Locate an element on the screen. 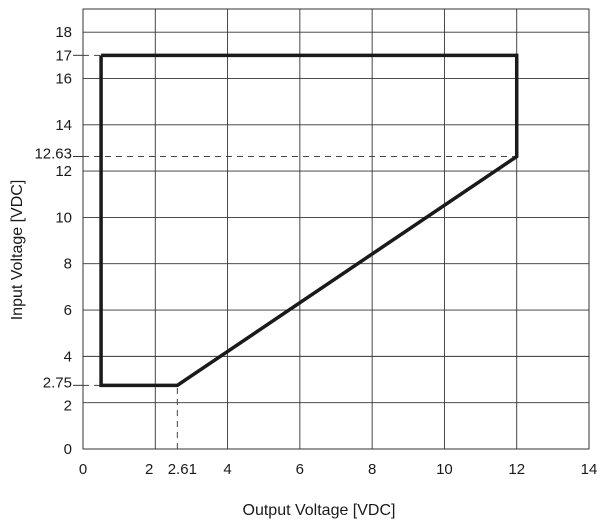 The height and width of the screenshot is (522, 601). y-tick-label: 6 is located at coordinates (68, 310).